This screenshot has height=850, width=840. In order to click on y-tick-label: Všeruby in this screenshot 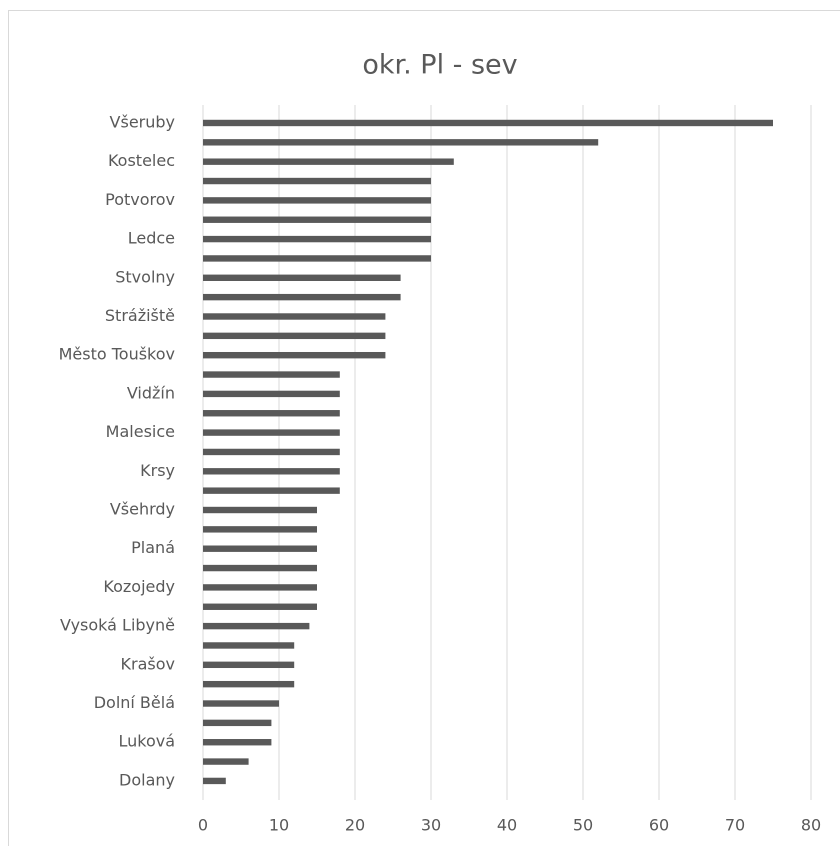, I will do `click(142, 121)`.